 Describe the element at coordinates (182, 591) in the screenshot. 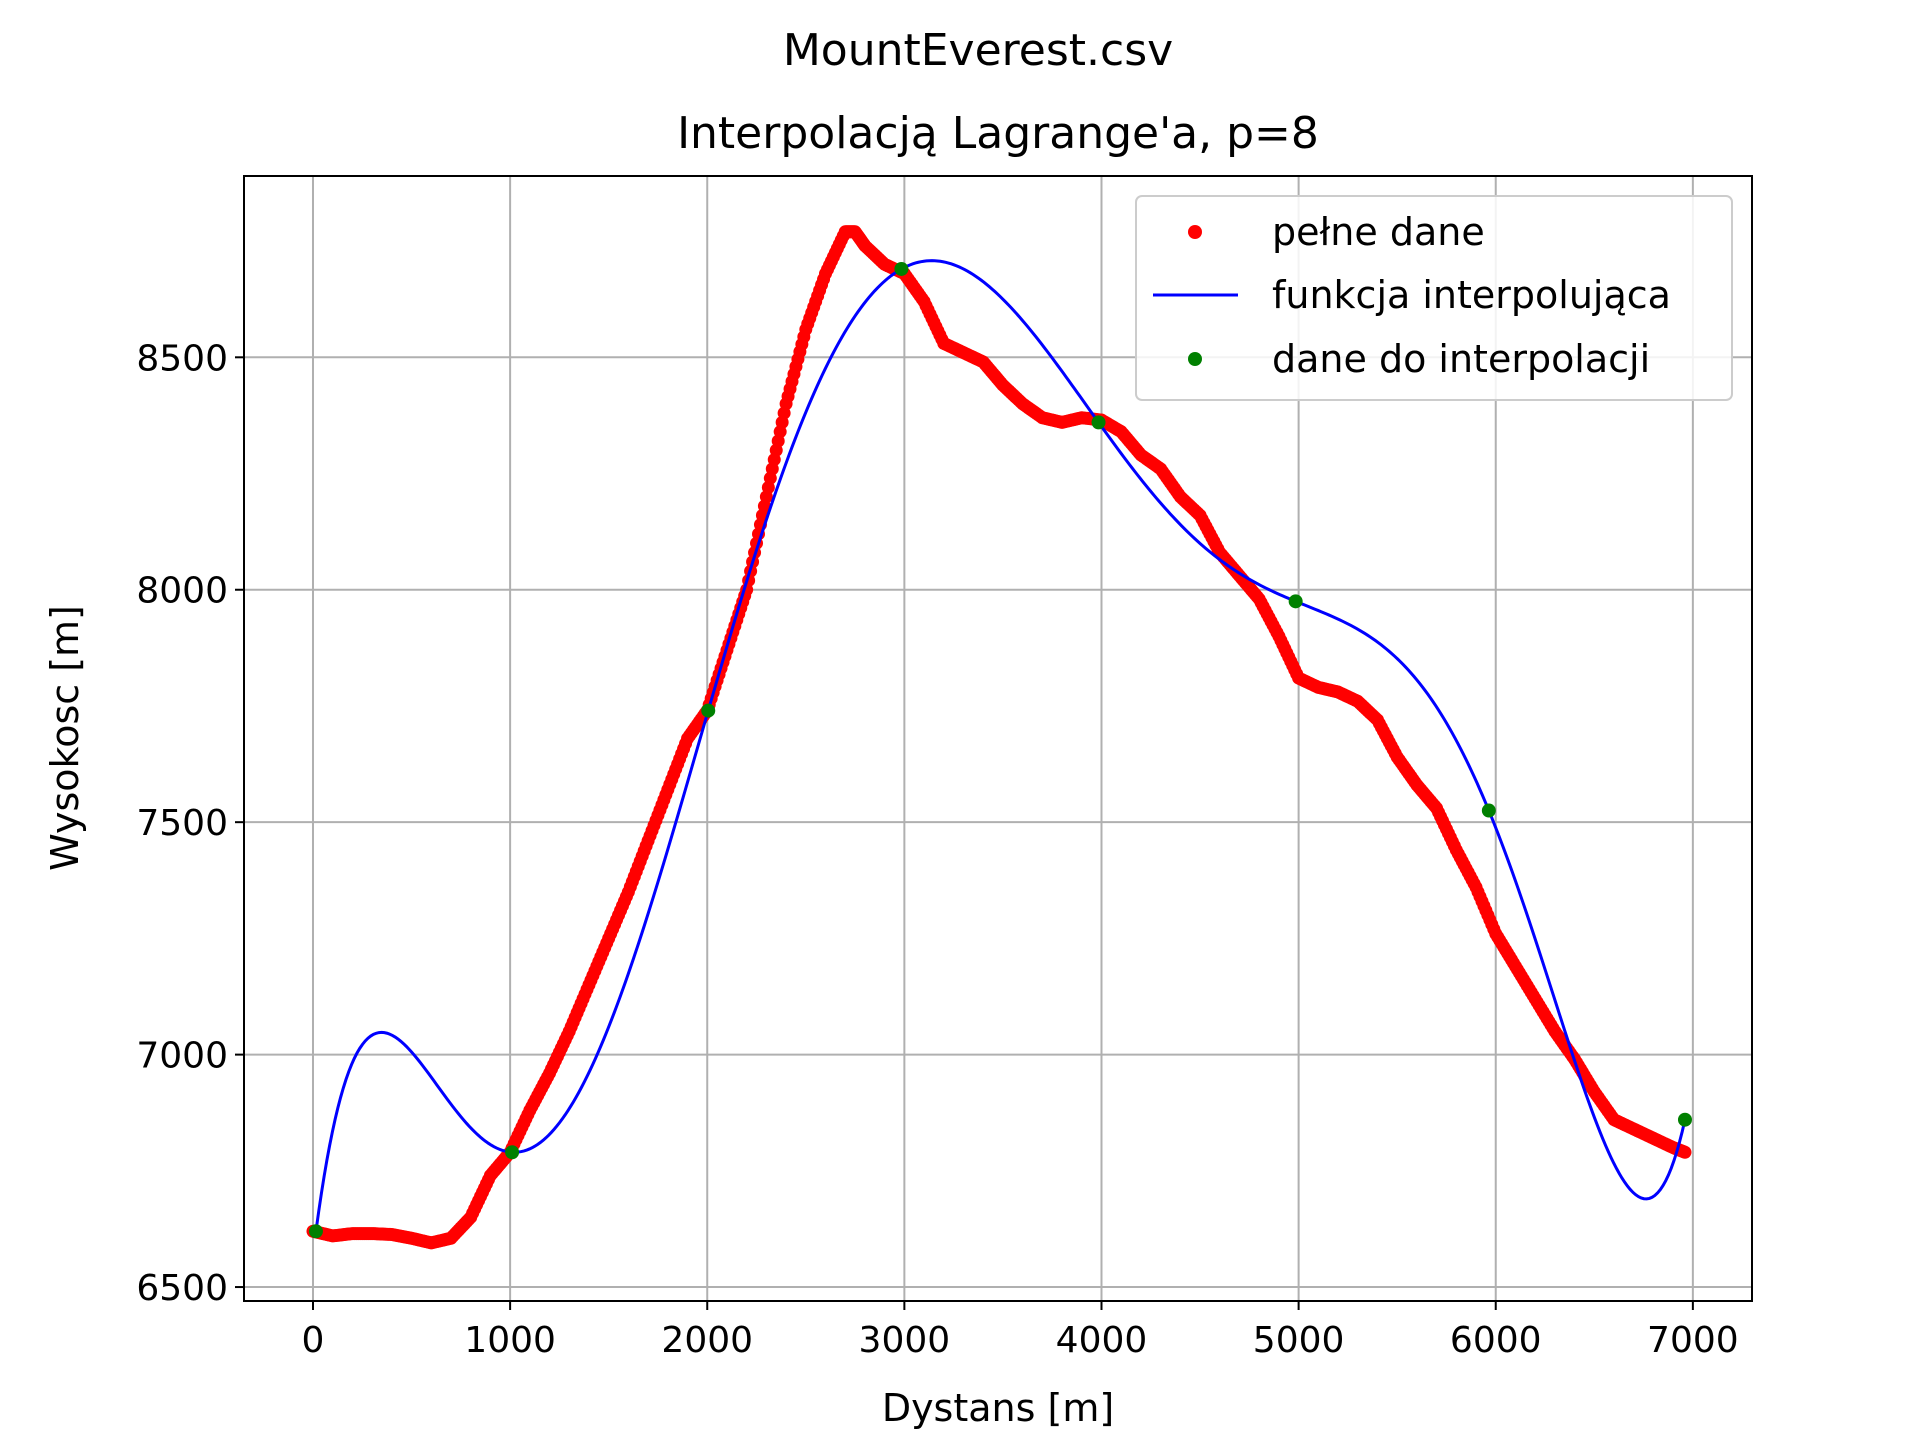

I see `y-tick-label: 8000` at that location.